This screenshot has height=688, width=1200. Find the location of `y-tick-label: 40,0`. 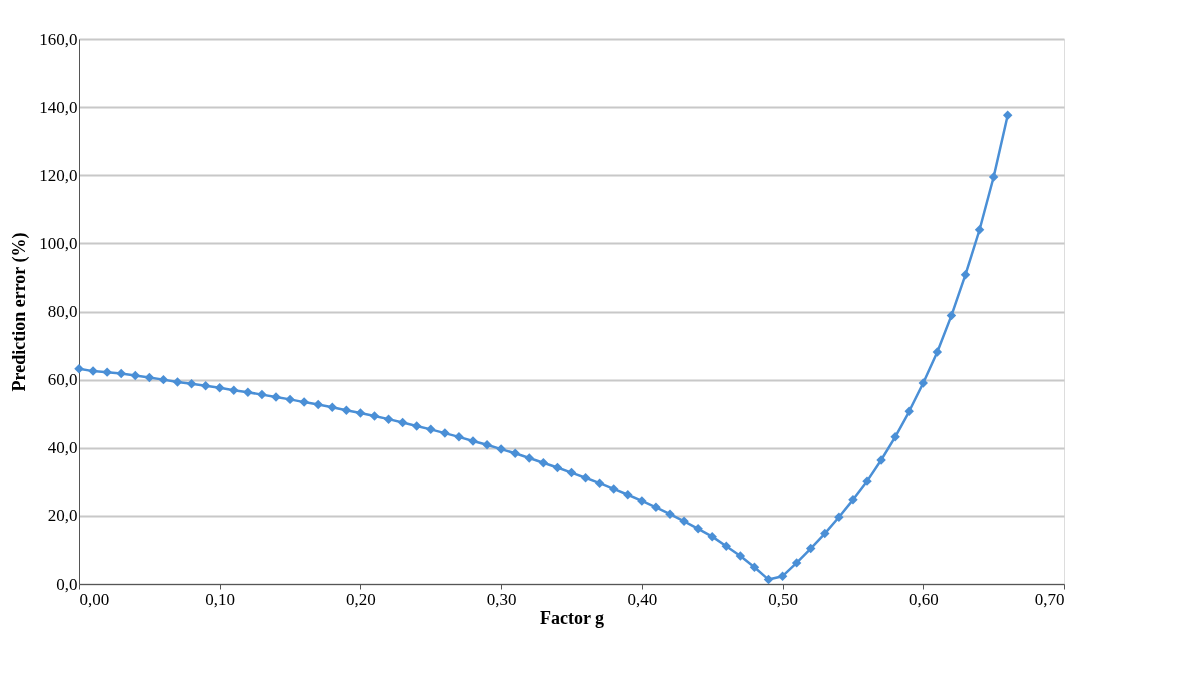

y-tick-label: 40,0 is located at coordinates (62, 448).